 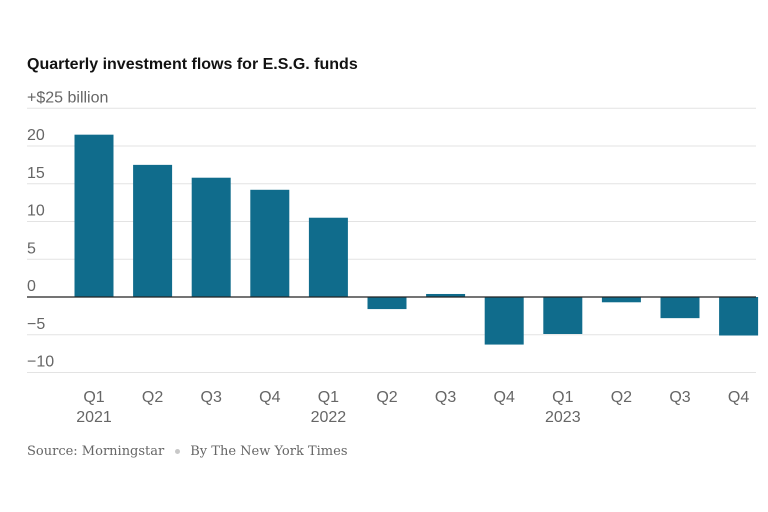 What do you see at coordinates (67, 97) in the screenshot?
I see `y-axis-top-label: +$25 billion` at bounding box center [67, 97].